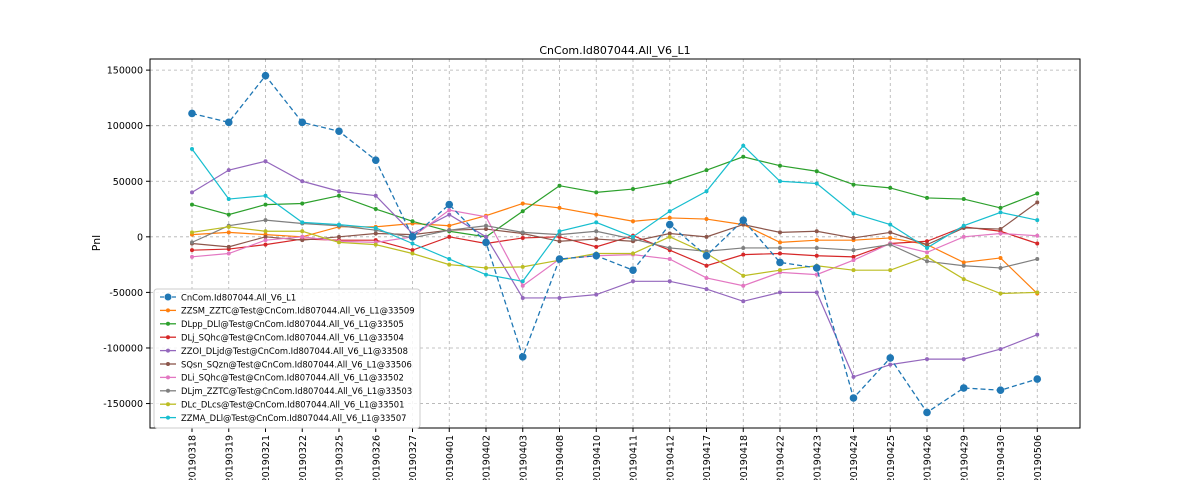  I want to click on x-tick-label: 20190430, so click(1001, 457).